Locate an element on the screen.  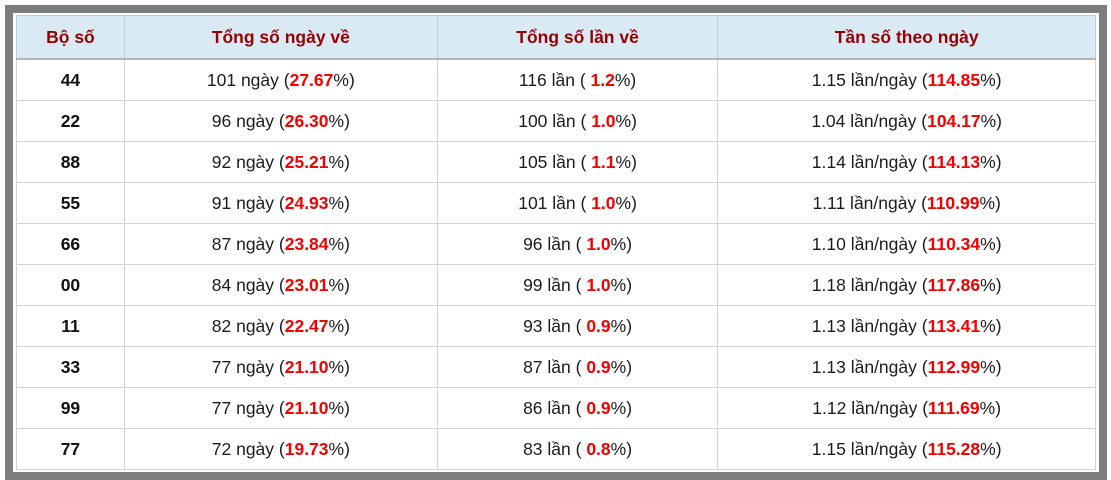
pair-cell: 66 is located at coordinates (70, 244).